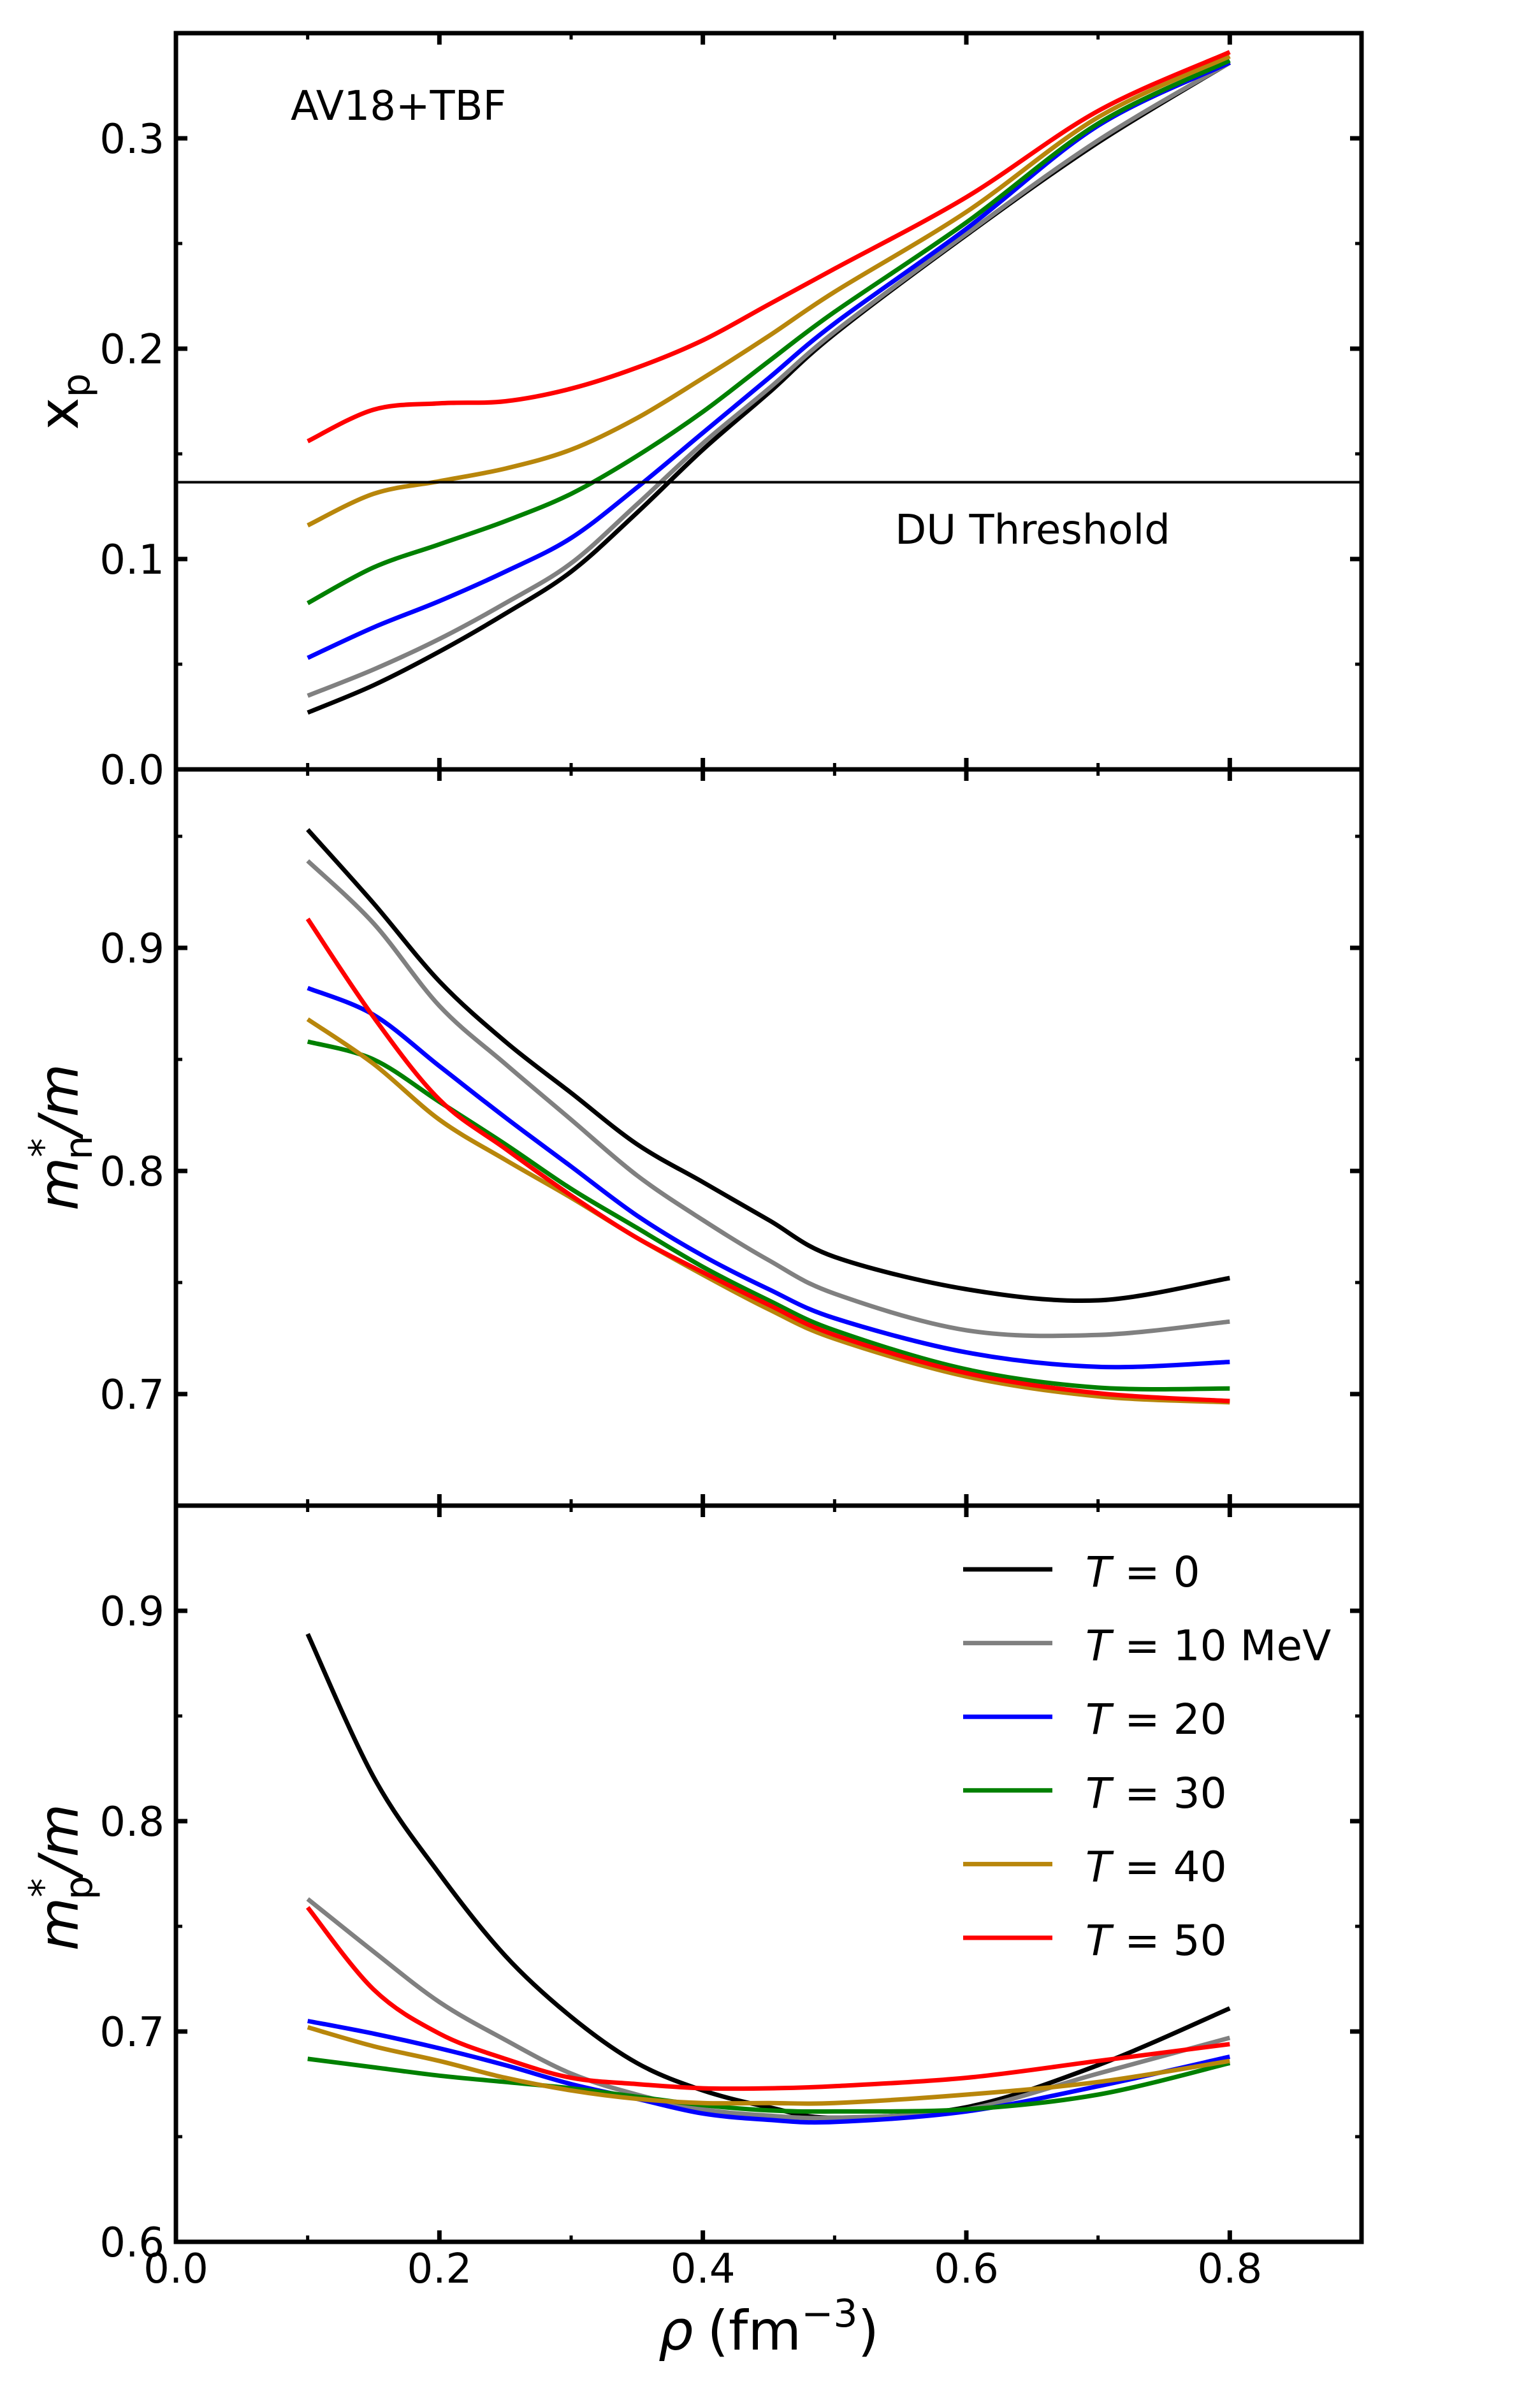 This screenshot has height=2384, width=1540. I want to click on legend-item: T = 50, so click(1095, 1940).